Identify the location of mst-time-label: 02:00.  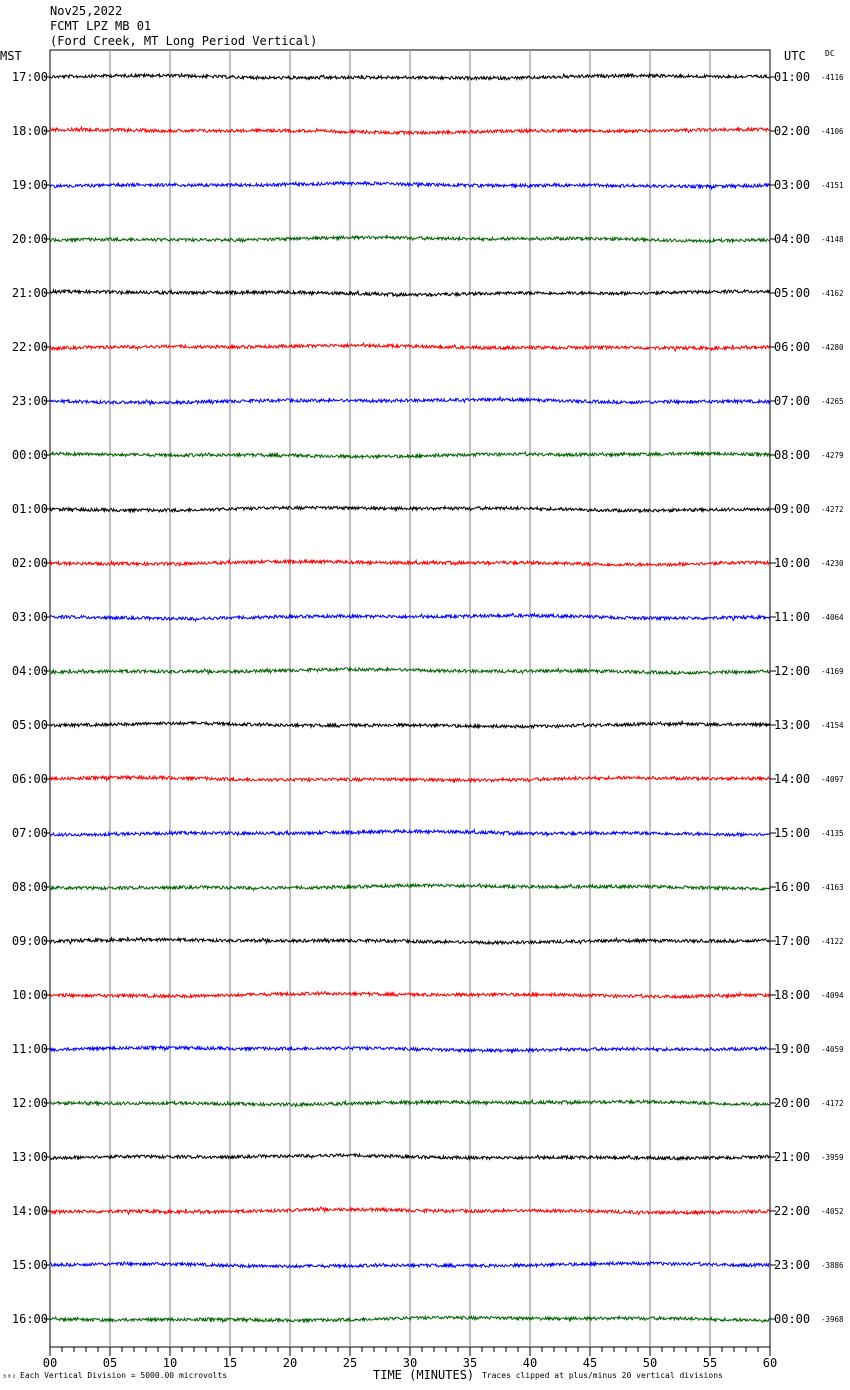
(30, 563).